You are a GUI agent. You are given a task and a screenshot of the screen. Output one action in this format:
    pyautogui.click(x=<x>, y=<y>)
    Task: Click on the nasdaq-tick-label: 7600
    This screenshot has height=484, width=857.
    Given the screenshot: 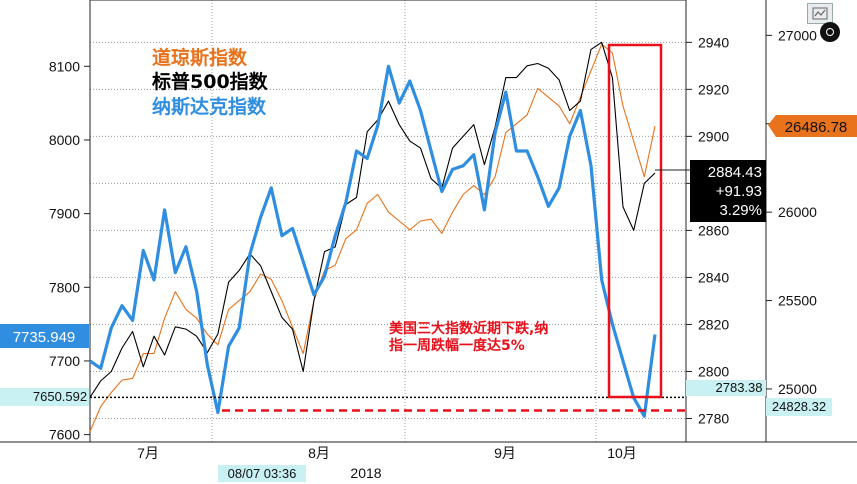 What is the action you would take?
    pyautogui.click(x=64, y=435)
    